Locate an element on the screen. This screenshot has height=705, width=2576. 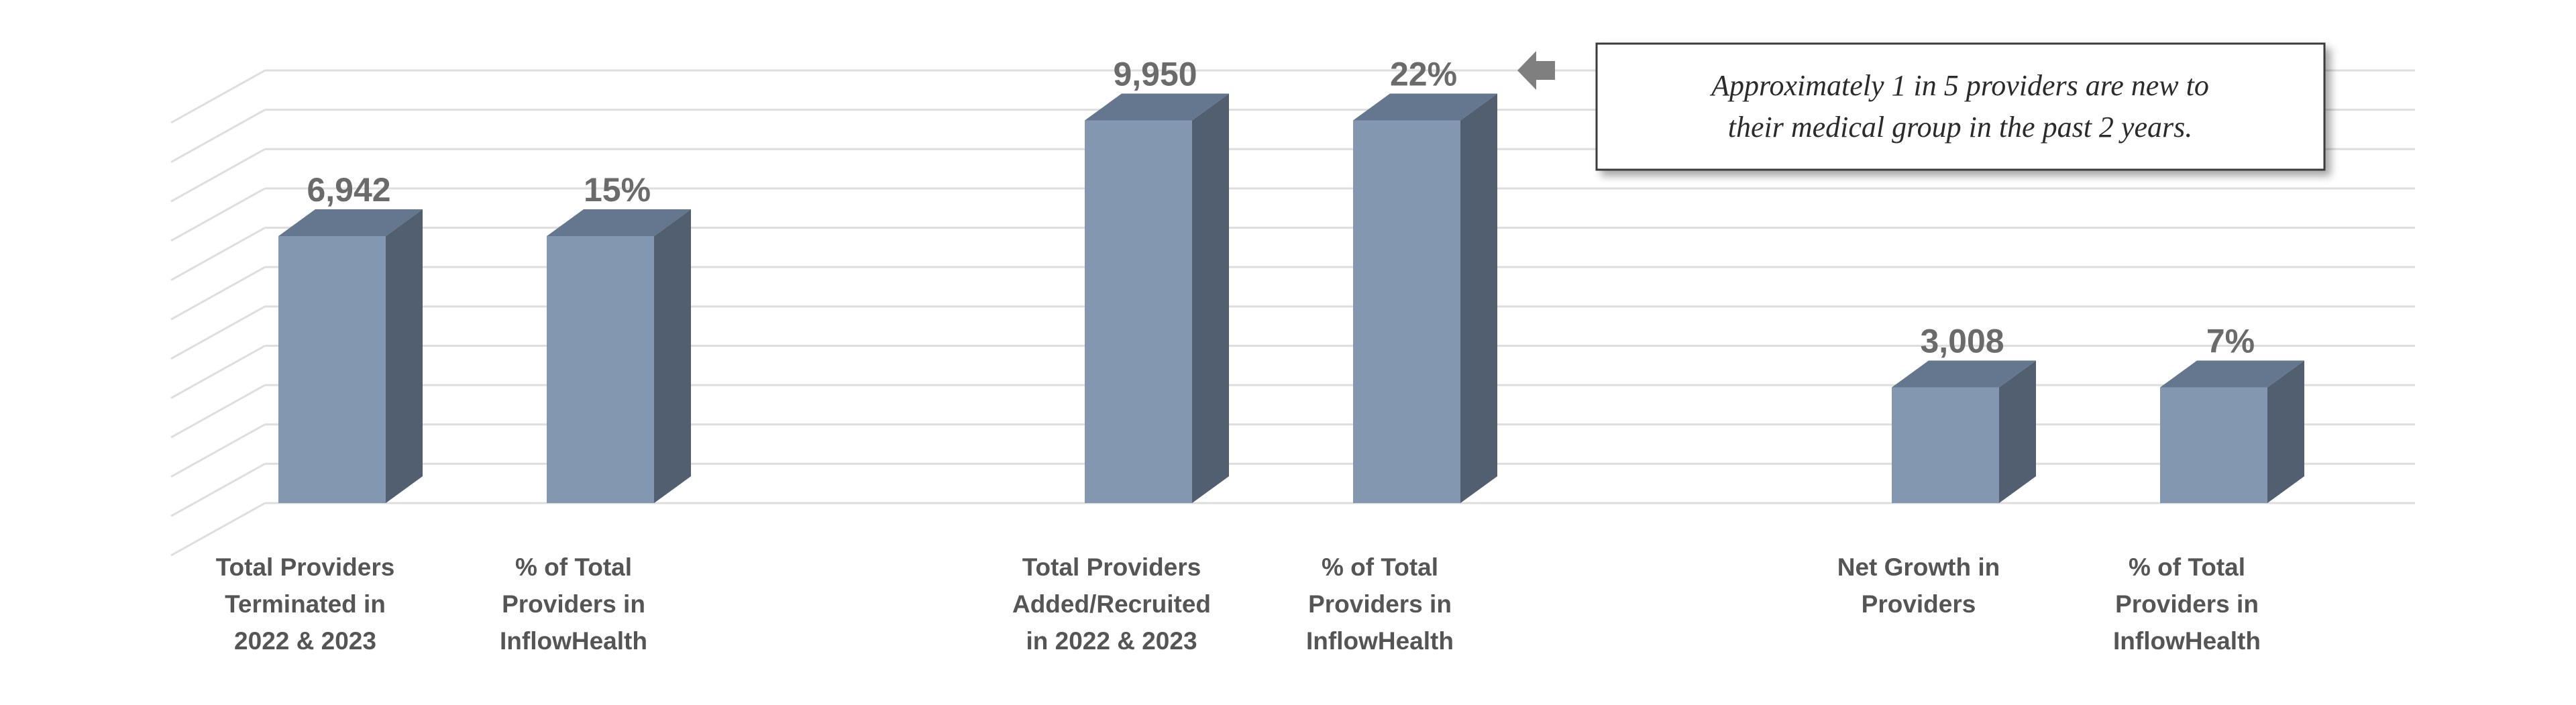
data-label: 7% is located at coordinates (2230, 341).